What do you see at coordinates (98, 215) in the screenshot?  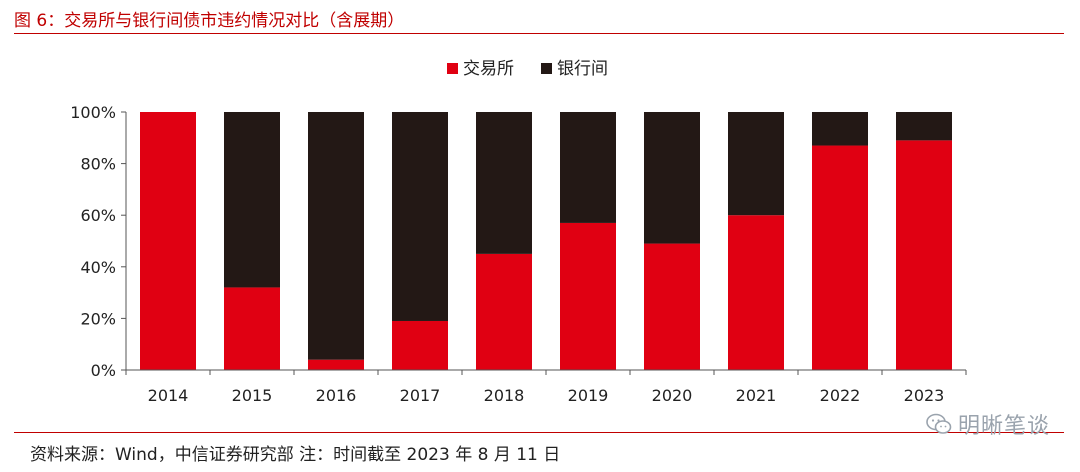 I see `y-tick-label: 60%` at bounding box center [98, 215].